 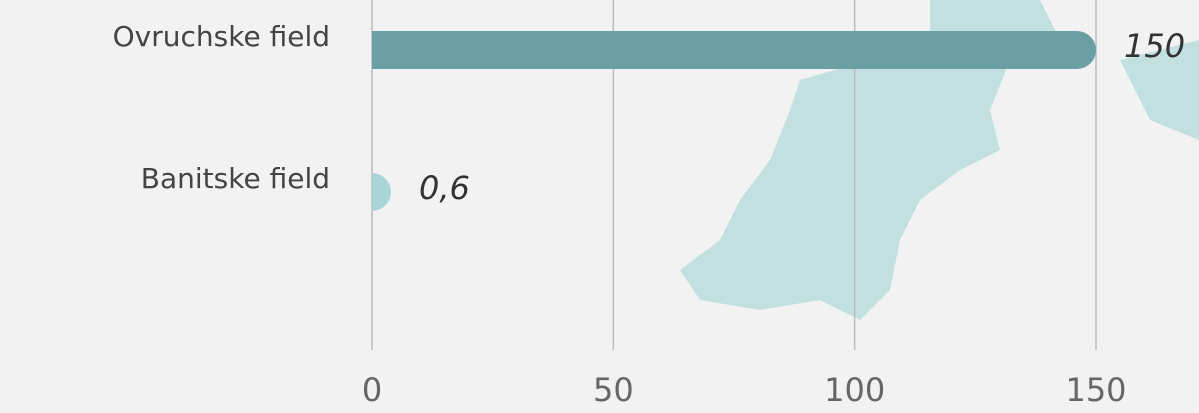 I want to click on x-tick-label: 100, so click(x=854, y=390).